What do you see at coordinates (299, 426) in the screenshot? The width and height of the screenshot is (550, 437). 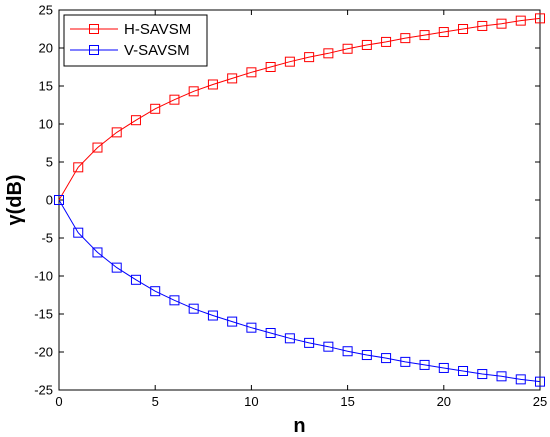 I see `x-axis-label: n` at bounding box center [299, 426].